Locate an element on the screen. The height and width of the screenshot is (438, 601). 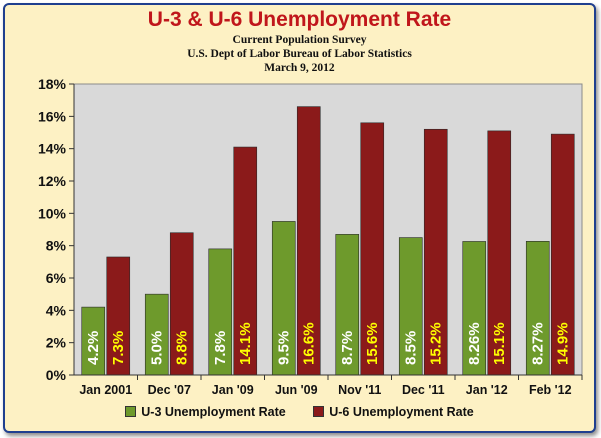
x-tick-label: Feb '12 is located at coordinates (550, 390).